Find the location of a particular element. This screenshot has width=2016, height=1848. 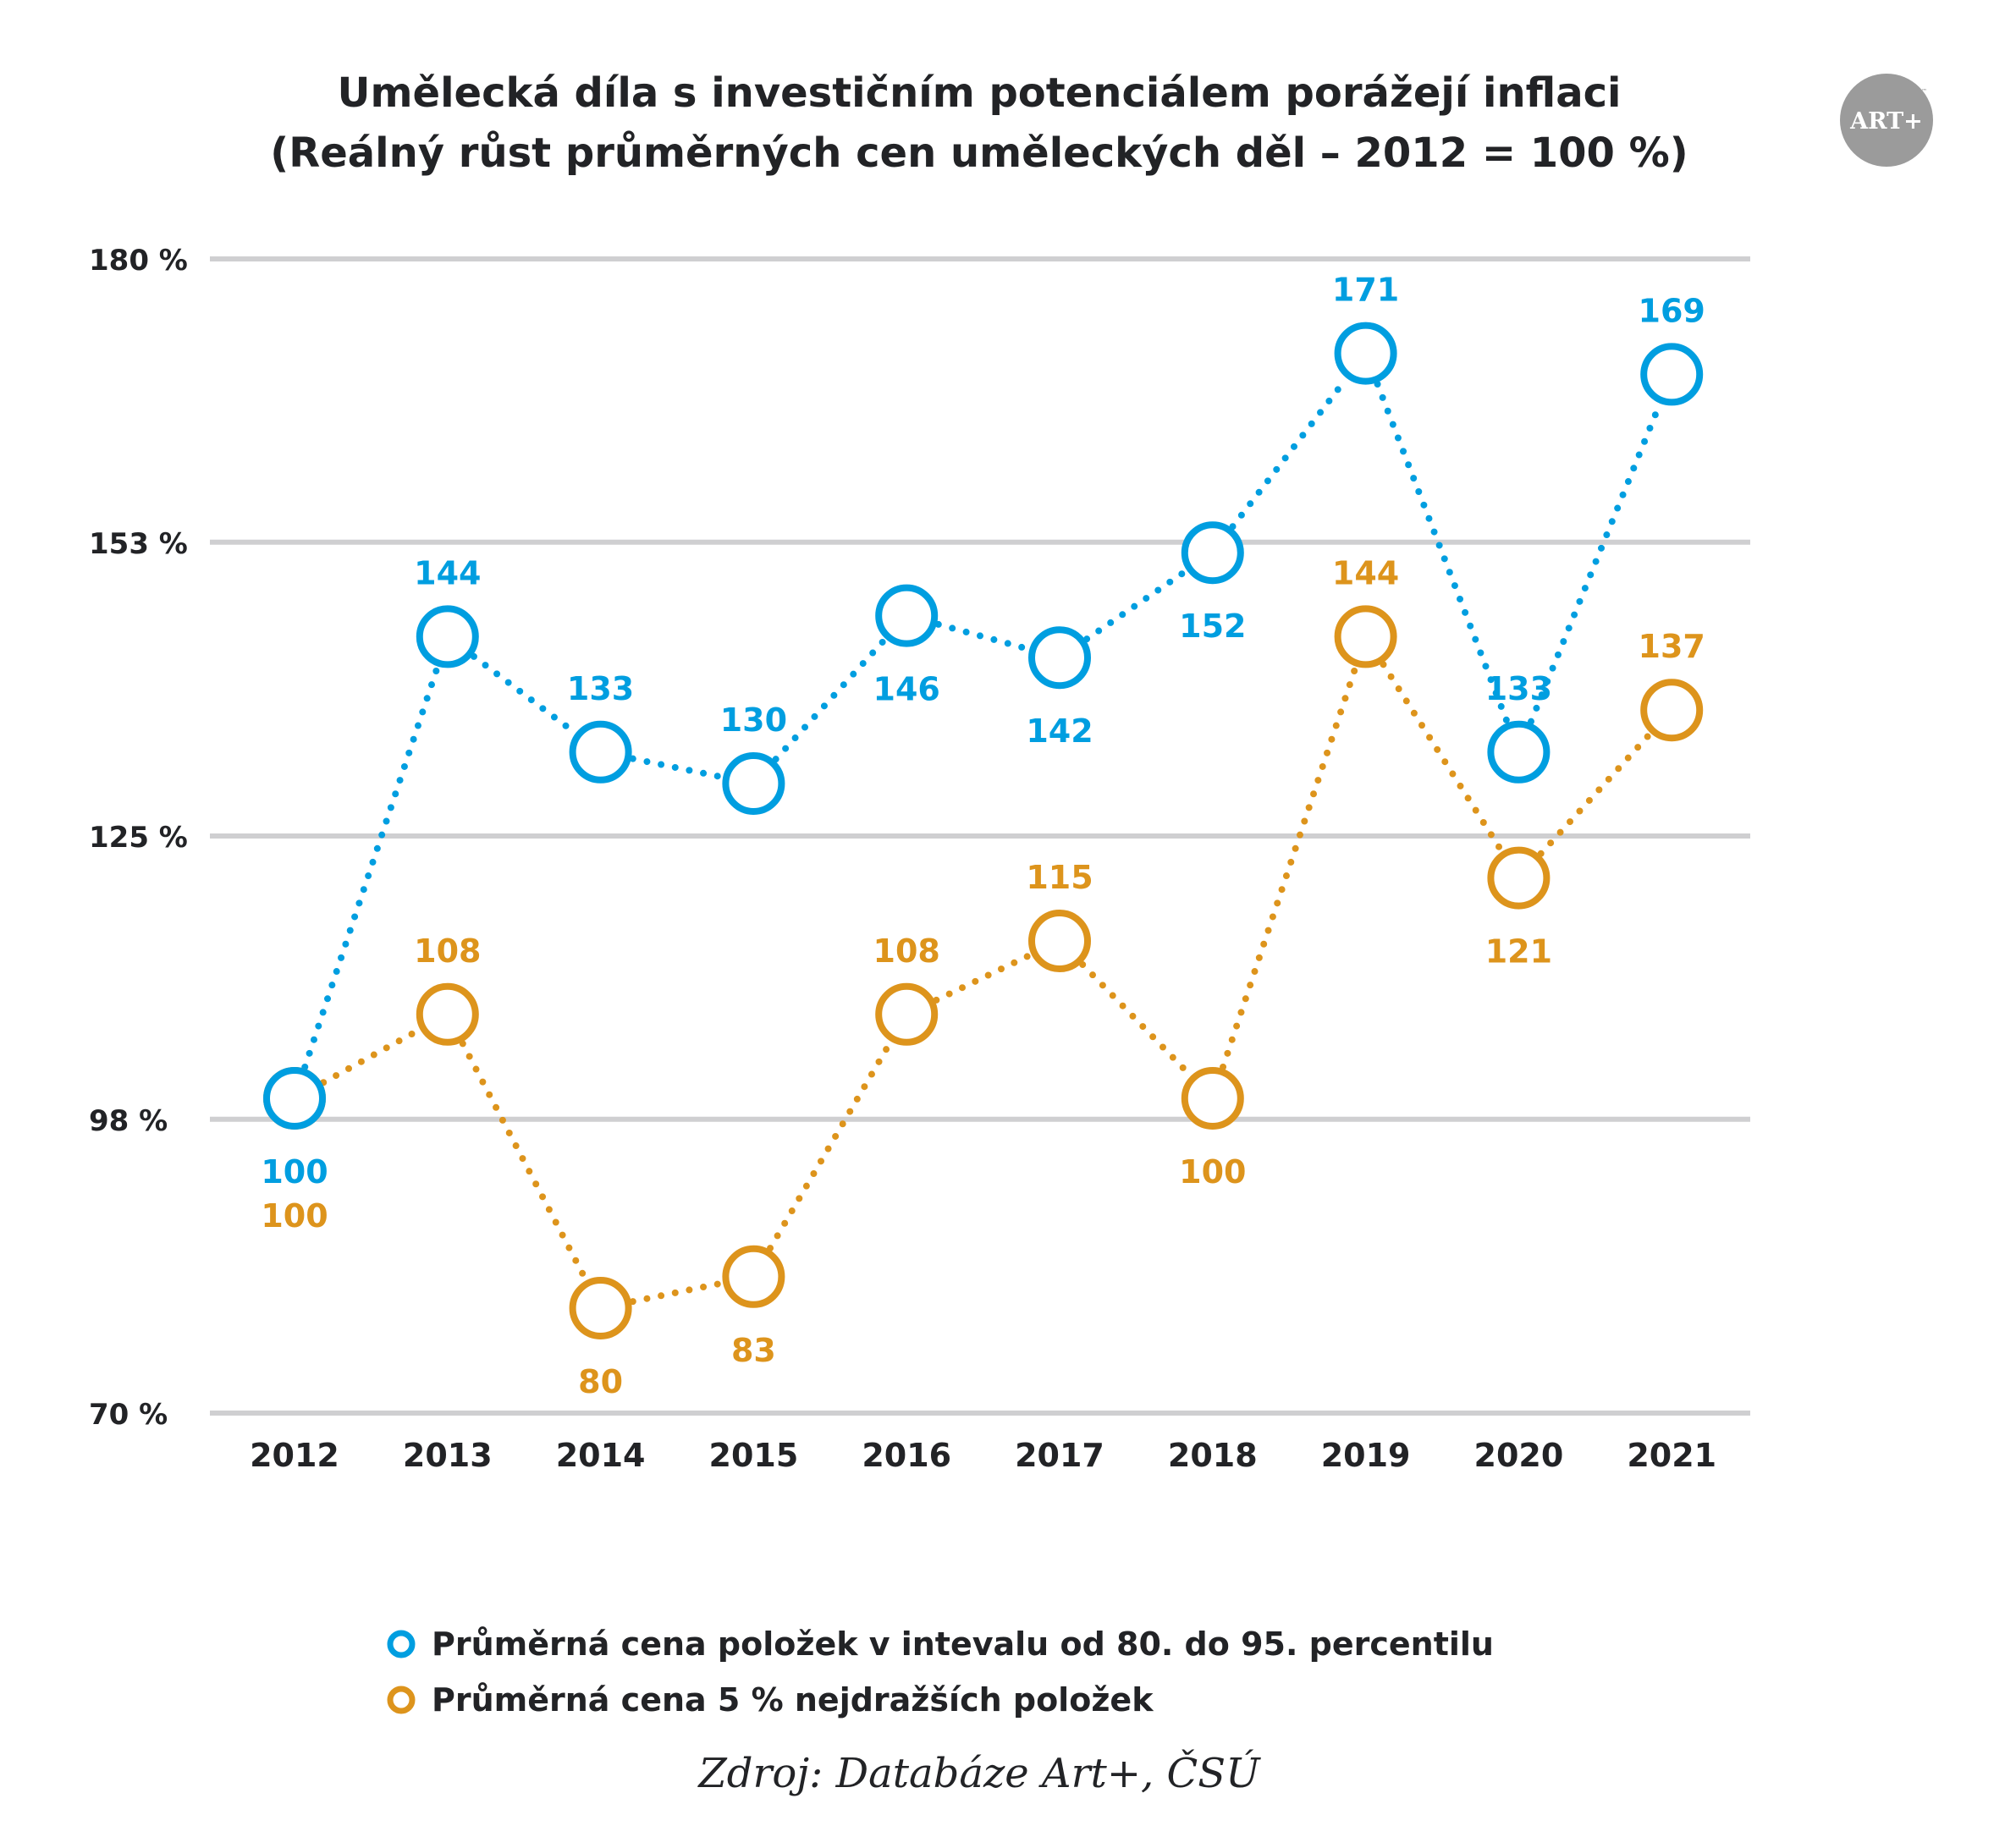

x-tick-label: 2021 is located at coordinates (1671, 1455).